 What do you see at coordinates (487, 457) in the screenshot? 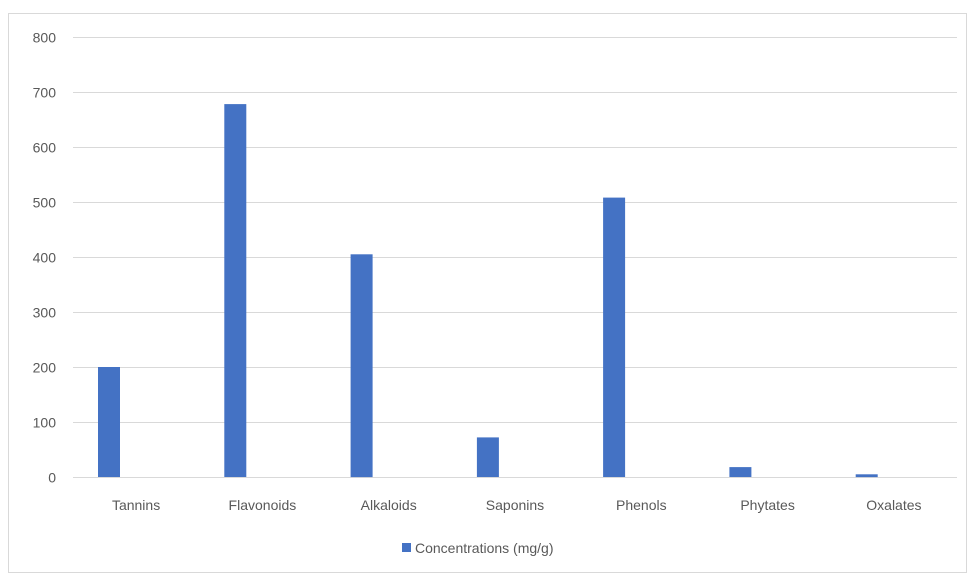
I see `bar-saponins` at bounding box center [487, 457].